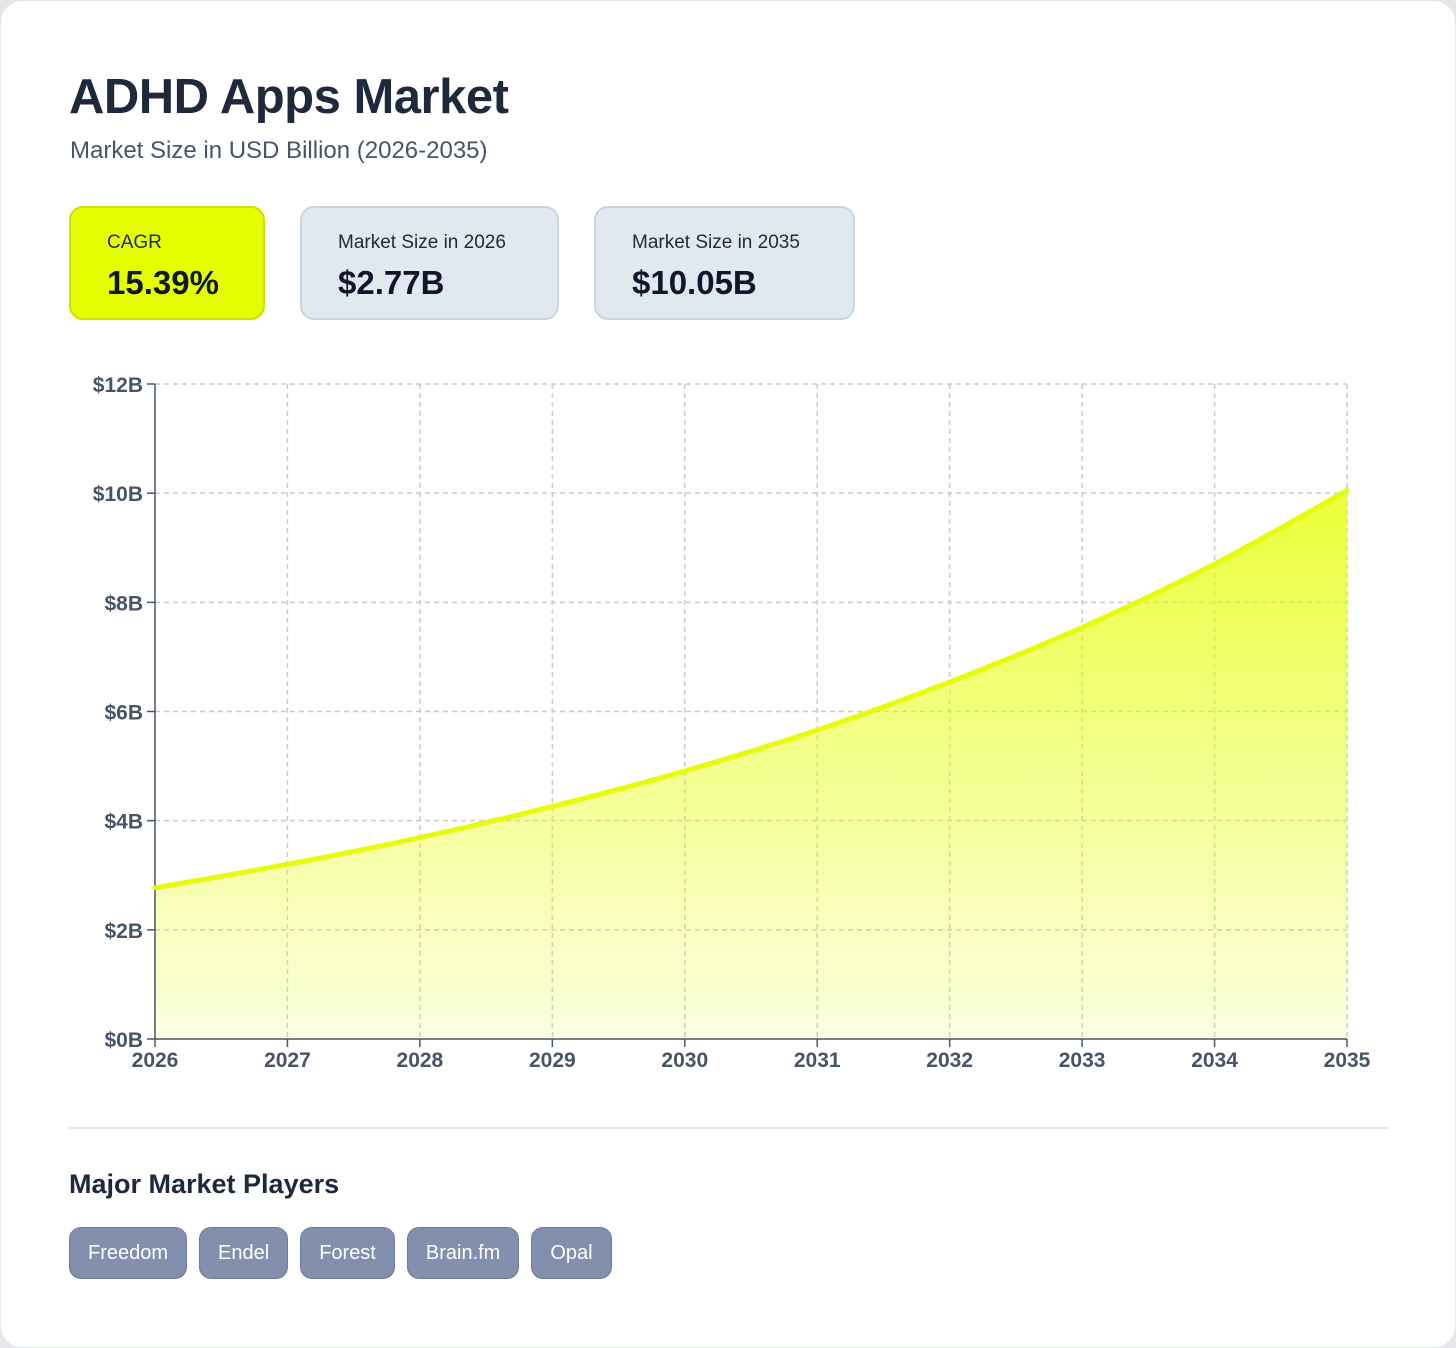  I want to click on stat-value: 15.39%, so click(163, 282).